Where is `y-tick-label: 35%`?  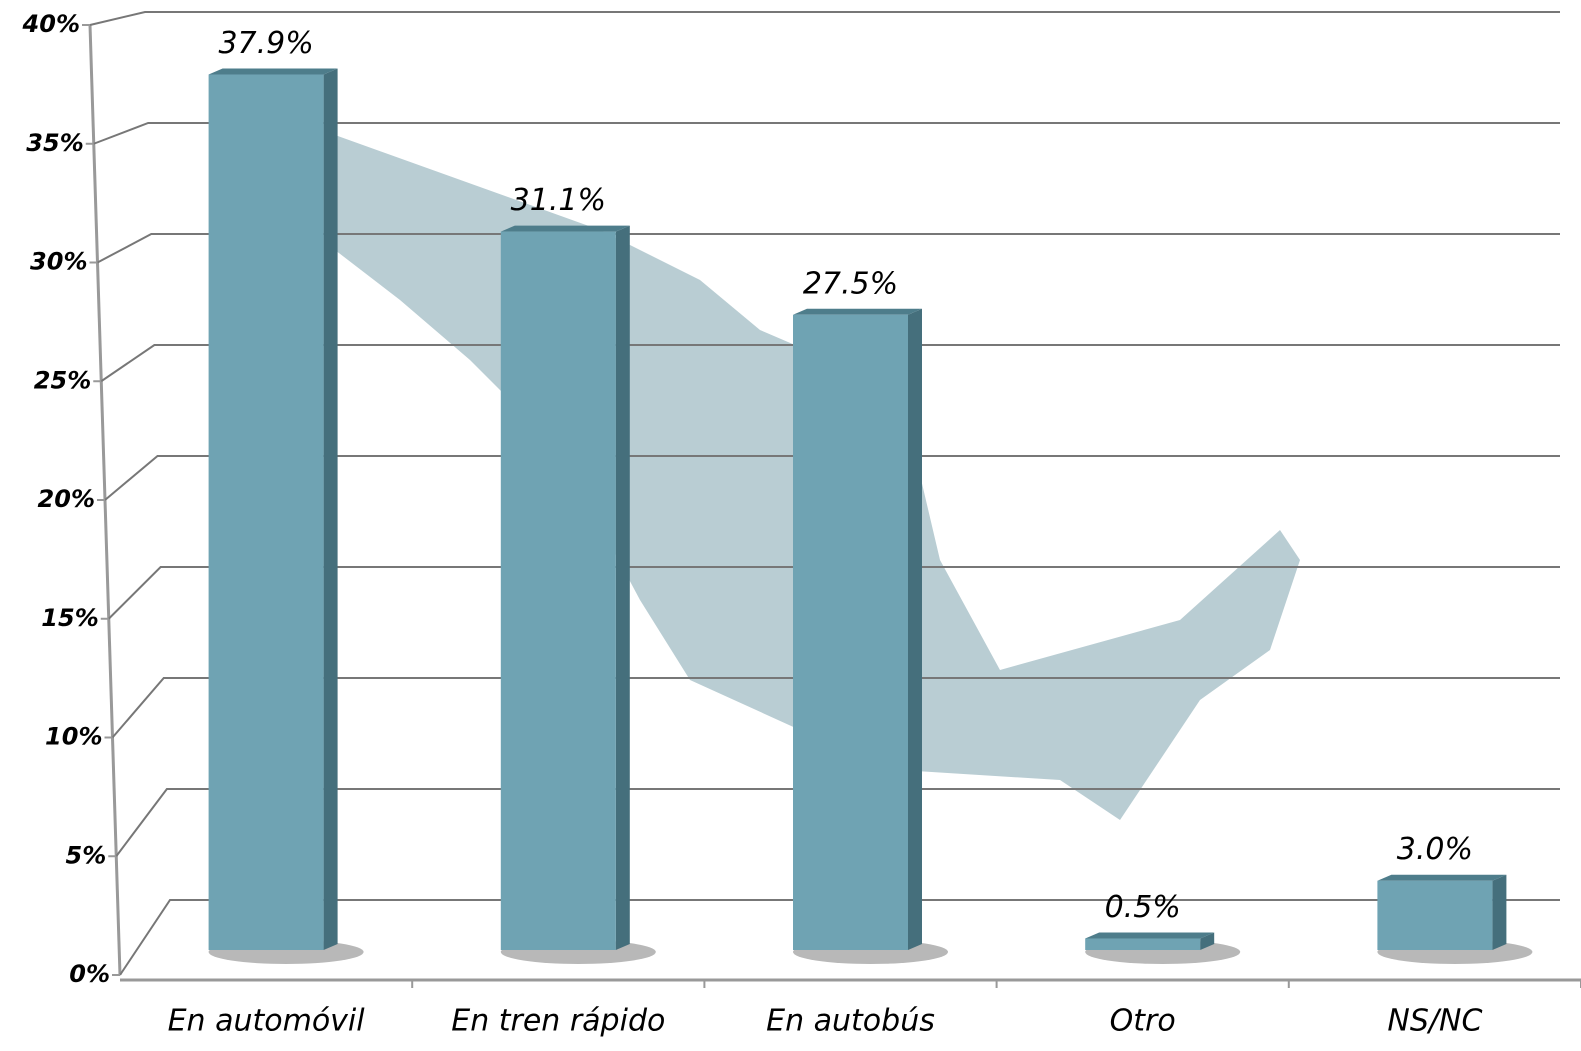 y-tick-label: 35% is located at coordinates (54, 143).